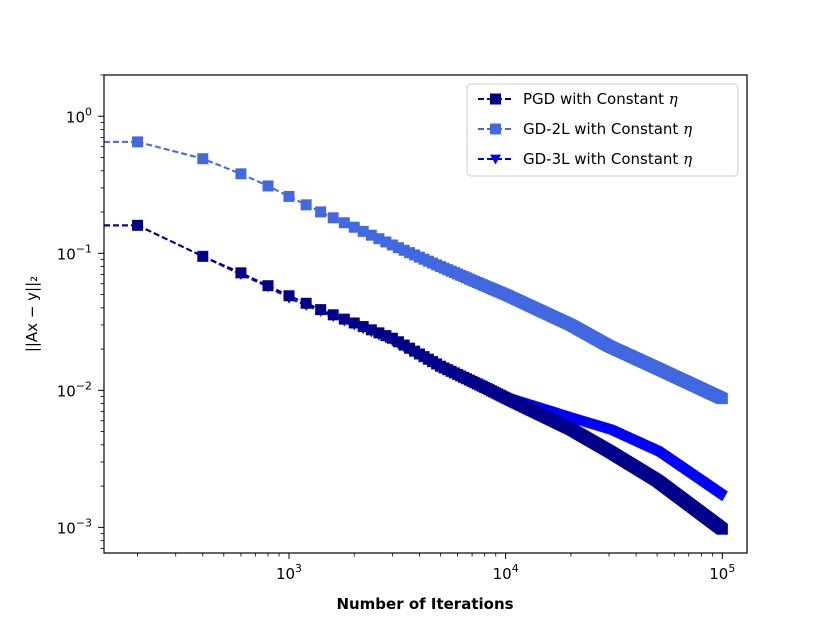  What do you see at coordinates (74, 389) in the screenshot?
I see `y-tick-label: 10⁻²` at bounding box center [74, 389].